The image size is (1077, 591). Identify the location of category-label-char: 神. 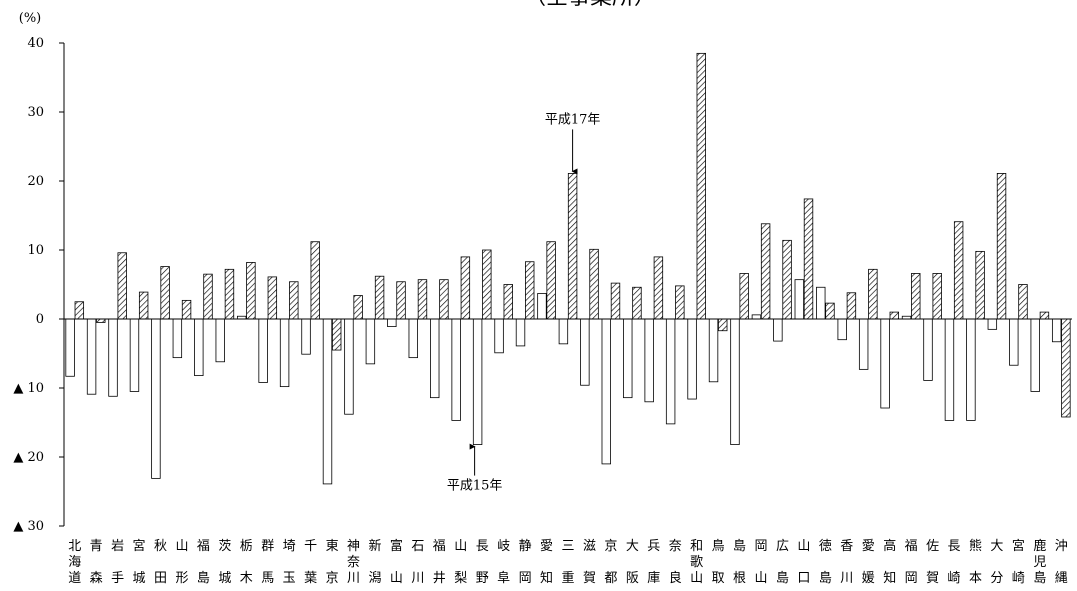
(353, 546).